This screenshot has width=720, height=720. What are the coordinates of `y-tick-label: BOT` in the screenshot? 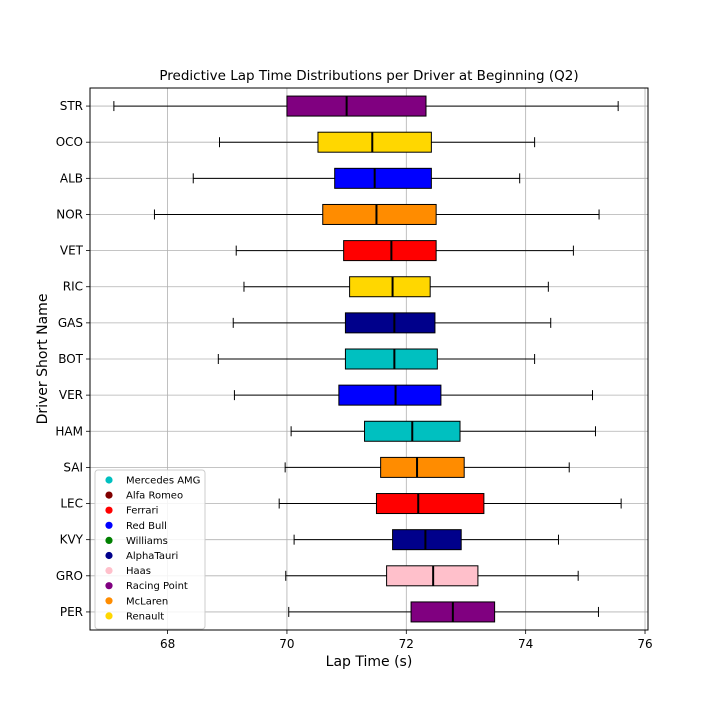 It's located at (70, 359).